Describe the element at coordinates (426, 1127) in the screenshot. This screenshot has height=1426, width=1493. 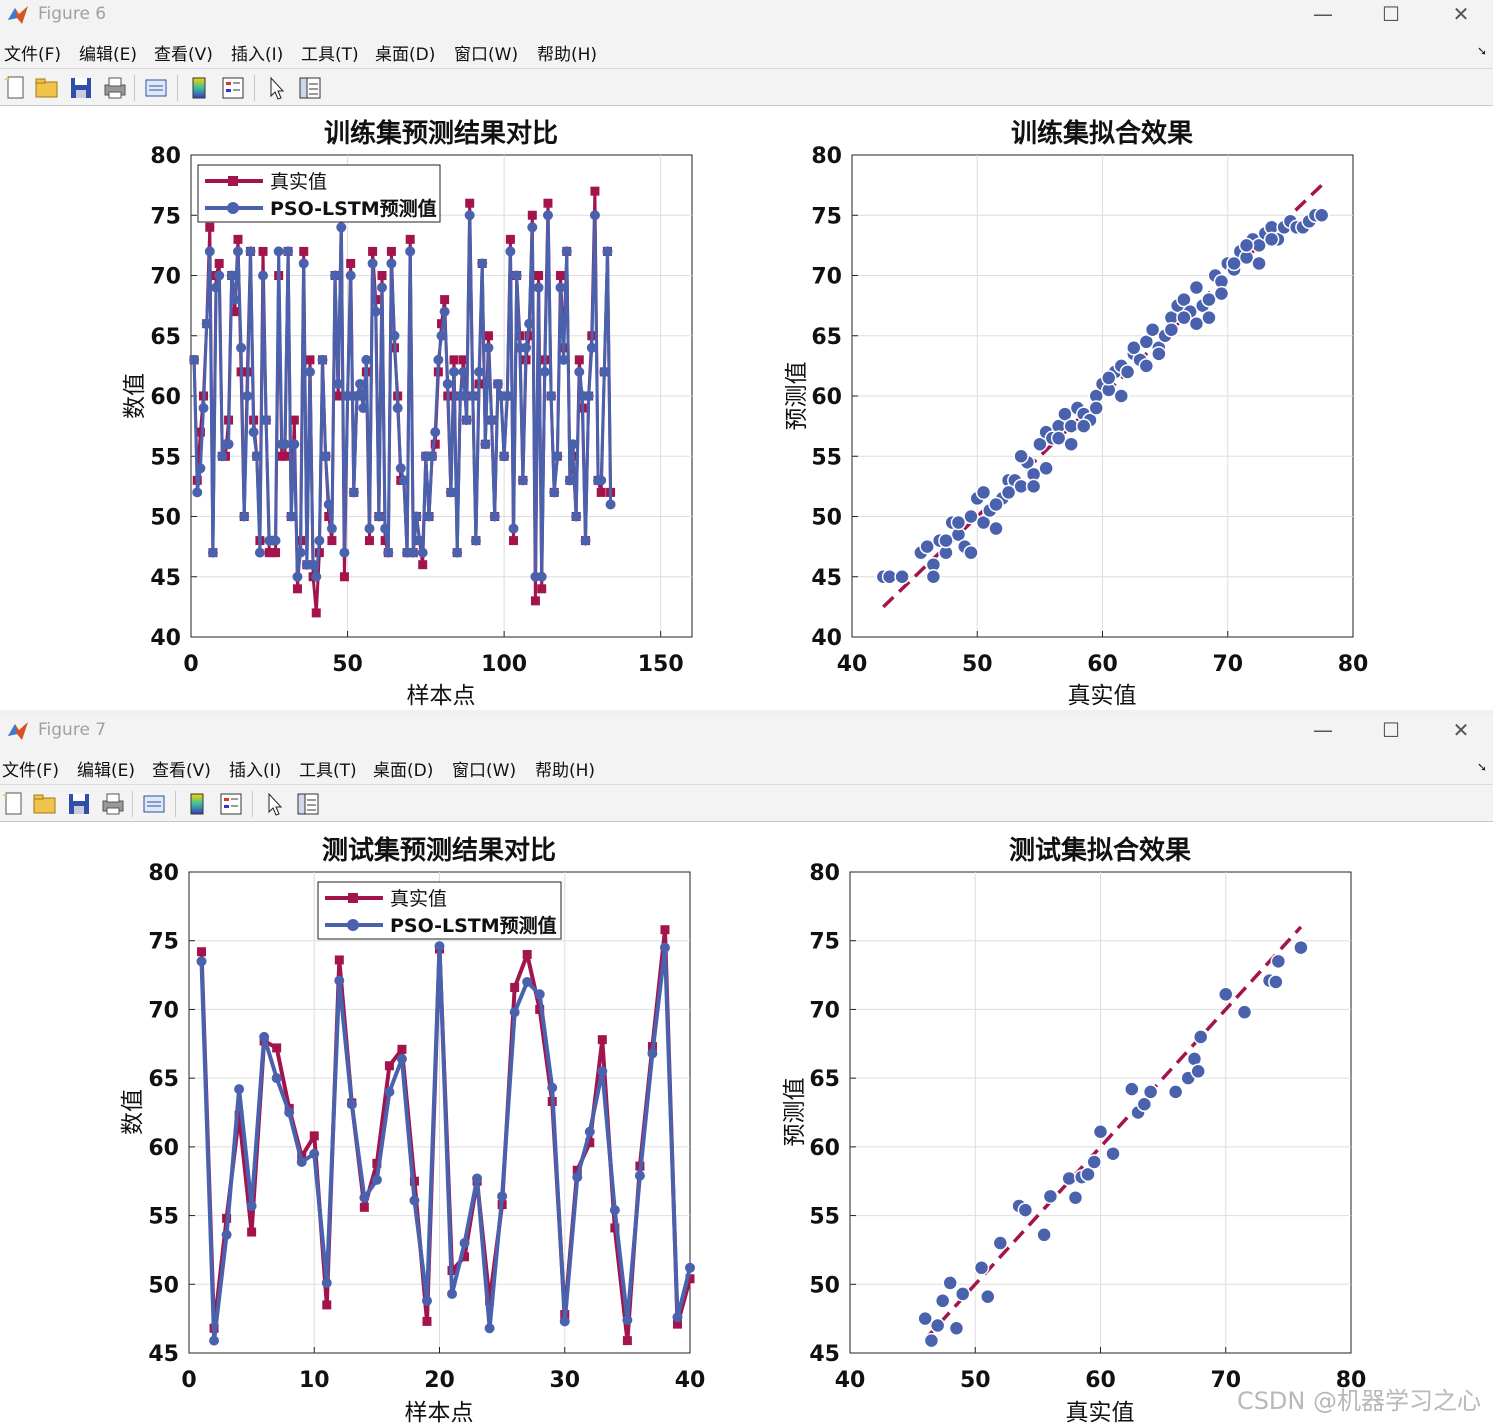
I see `tick-labels: 0 10 20 30 40 45 50 55 60 65 70 75 80` at that location.